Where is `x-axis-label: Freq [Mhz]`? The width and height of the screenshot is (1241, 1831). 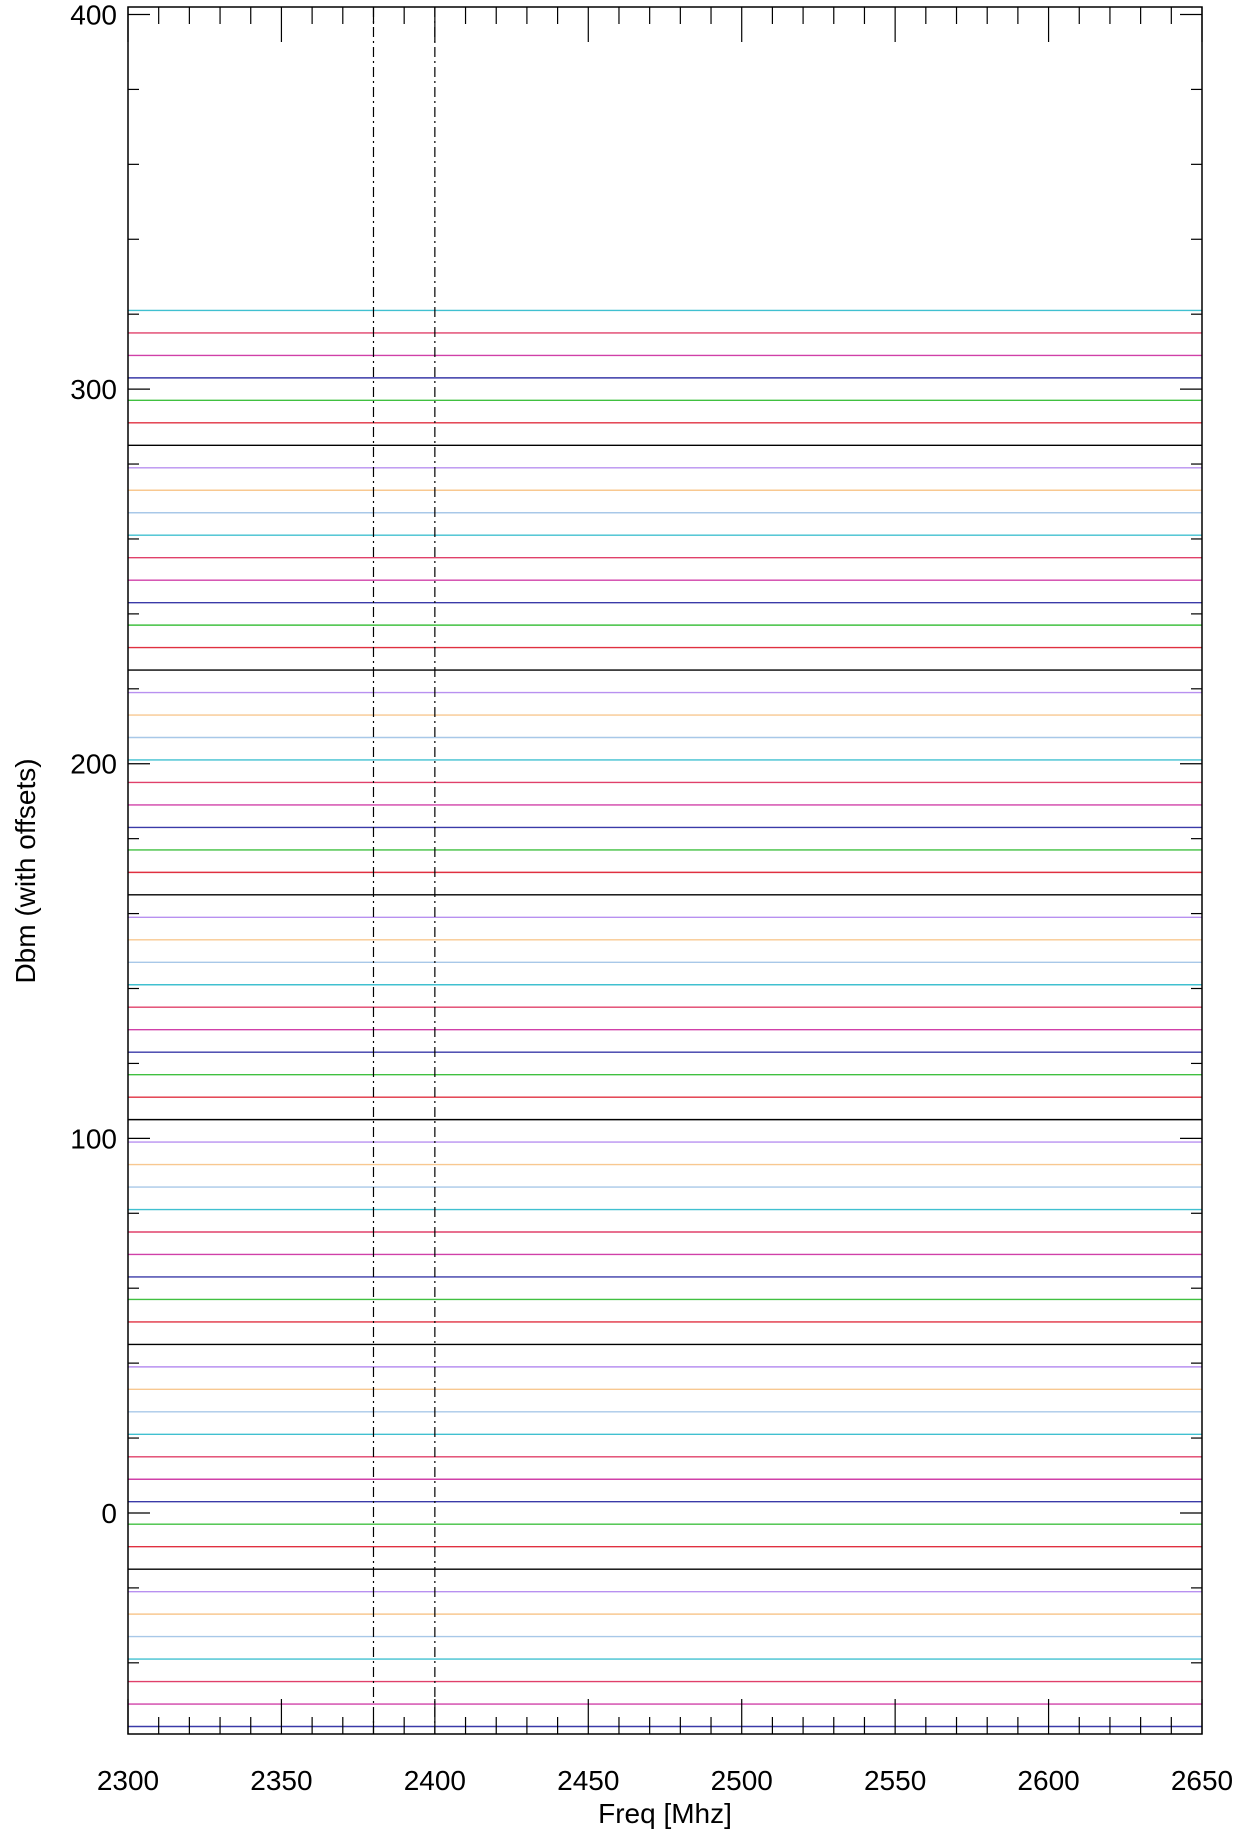
x-axis-label: Freq [Mhz] is located at coordinates (665, 1813).